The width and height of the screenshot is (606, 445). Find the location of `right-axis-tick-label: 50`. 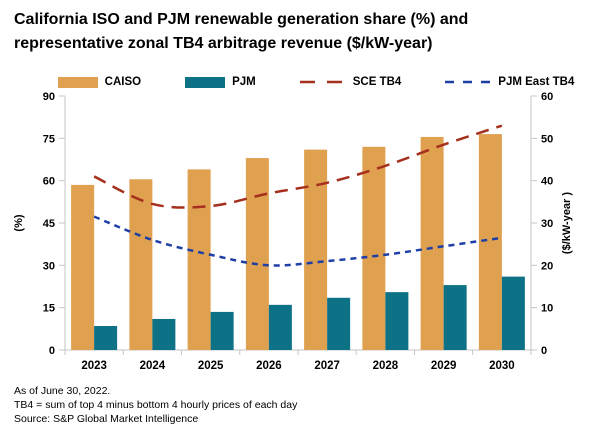

right-axis-tick-label: 50 is located at coordinates (547, 139).